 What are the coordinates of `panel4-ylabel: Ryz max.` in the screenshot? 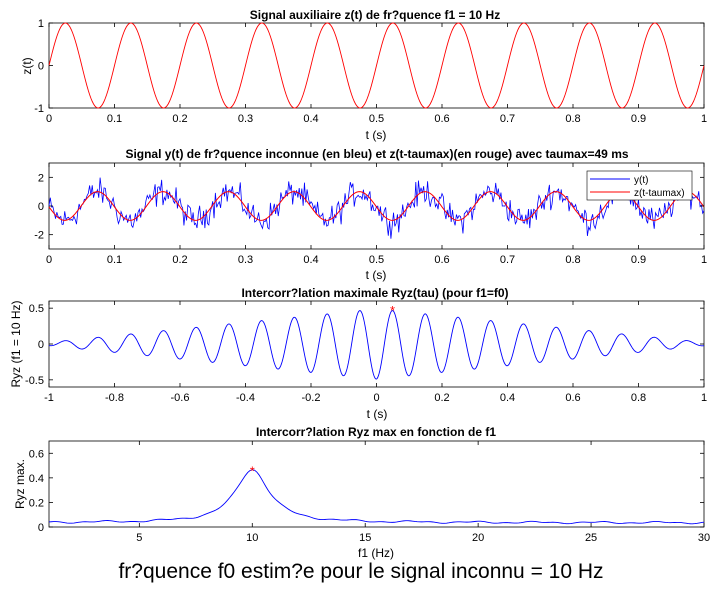 It's located at (20, 484).